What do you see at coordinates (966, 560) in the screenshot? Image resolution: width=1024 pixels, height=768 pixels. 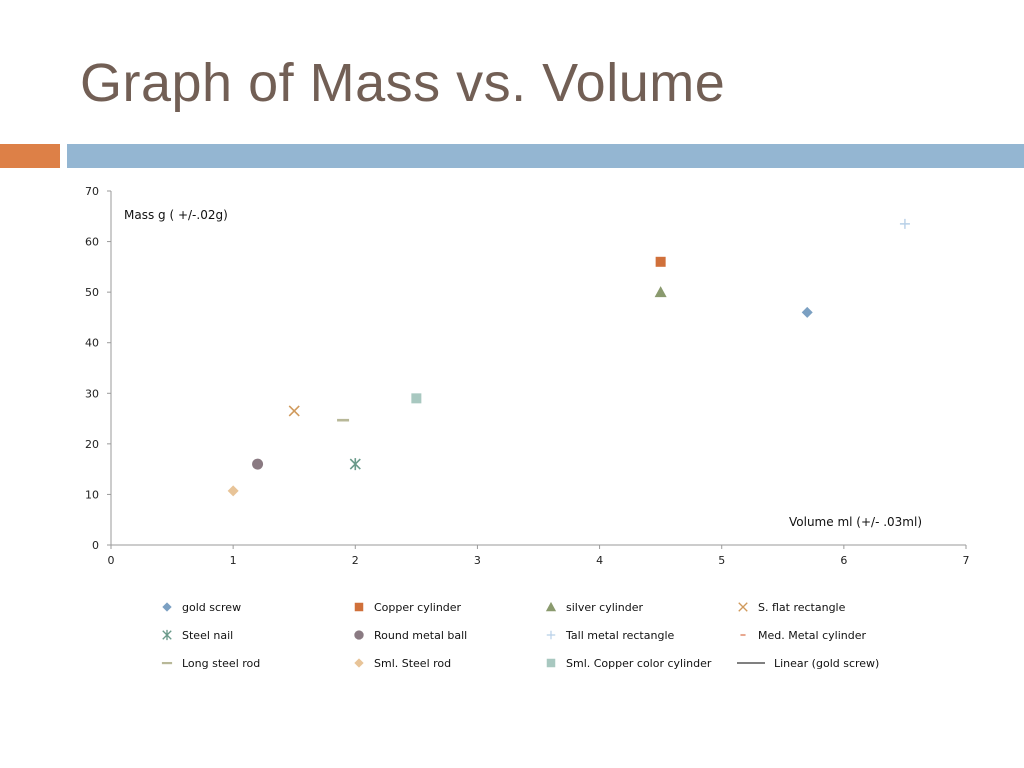 I see `x-tick-label: 7` at bounding box center [966, 560].